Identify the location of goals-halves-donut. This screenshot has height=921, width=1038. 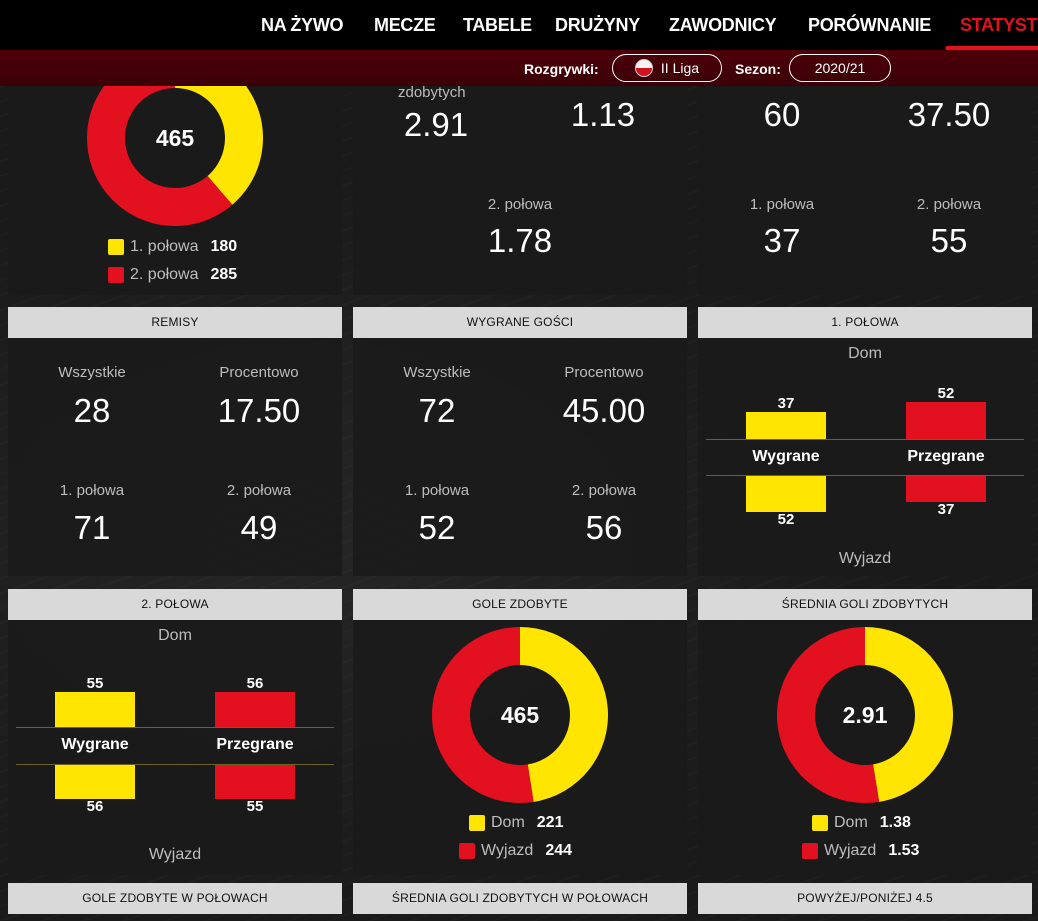
(175, 156).